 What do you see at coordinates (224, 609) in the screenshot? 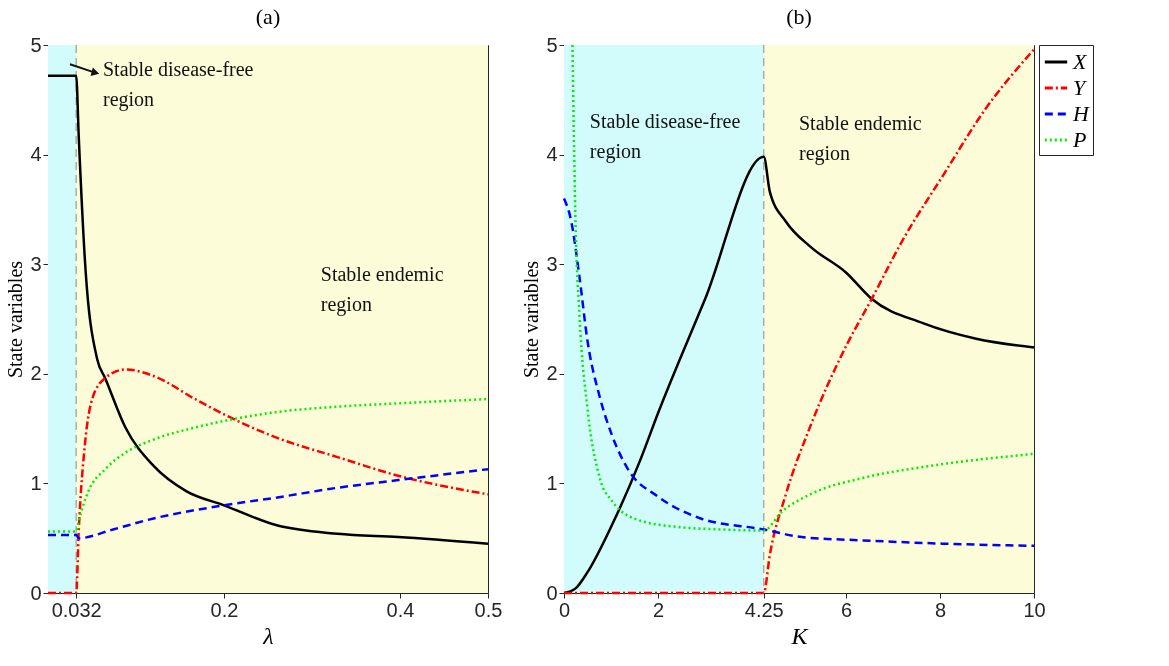
I see `x-tick-label: 0.2` at bounding box center [224, 609].